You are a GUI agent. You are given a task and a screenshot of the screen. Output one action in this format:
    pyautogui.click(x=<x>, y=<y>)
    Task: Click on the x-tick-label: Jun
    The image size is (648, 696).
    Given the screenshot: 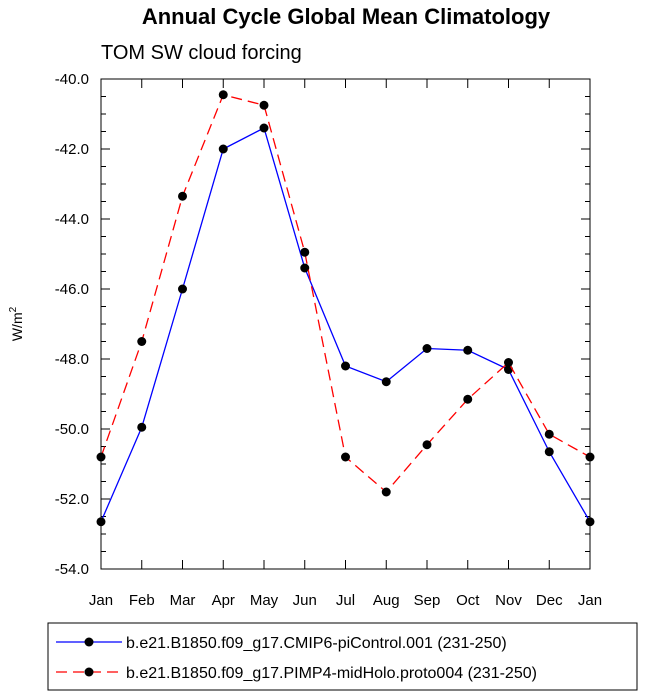 What is the action you would take?
    pyautogui.click(x=305, y=600)
    